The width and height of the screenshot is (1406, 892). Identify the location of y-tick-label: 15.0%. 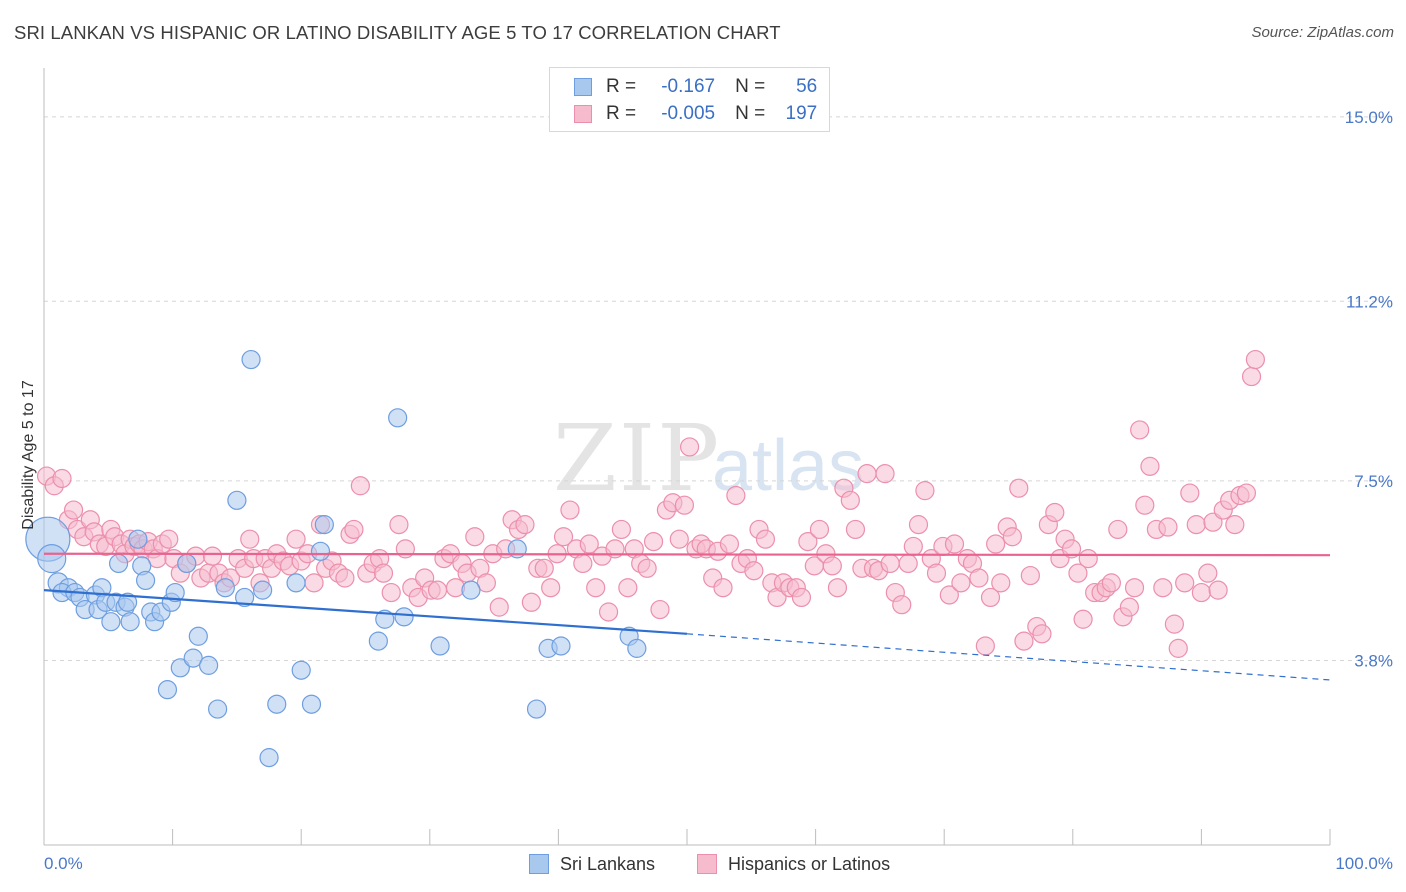
(1369, 117).